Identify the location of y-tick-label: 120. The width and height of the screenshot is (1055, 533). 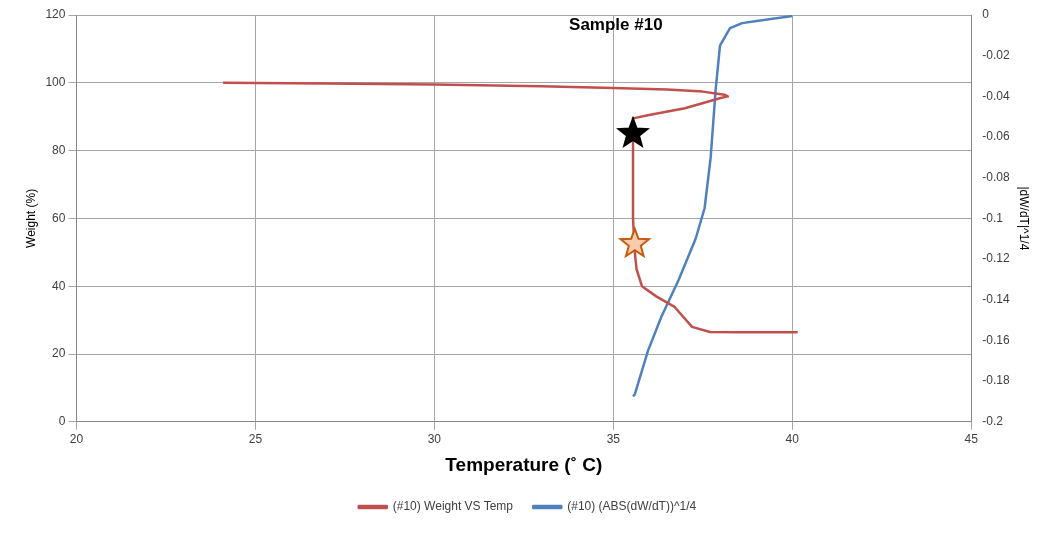
(55, 14).